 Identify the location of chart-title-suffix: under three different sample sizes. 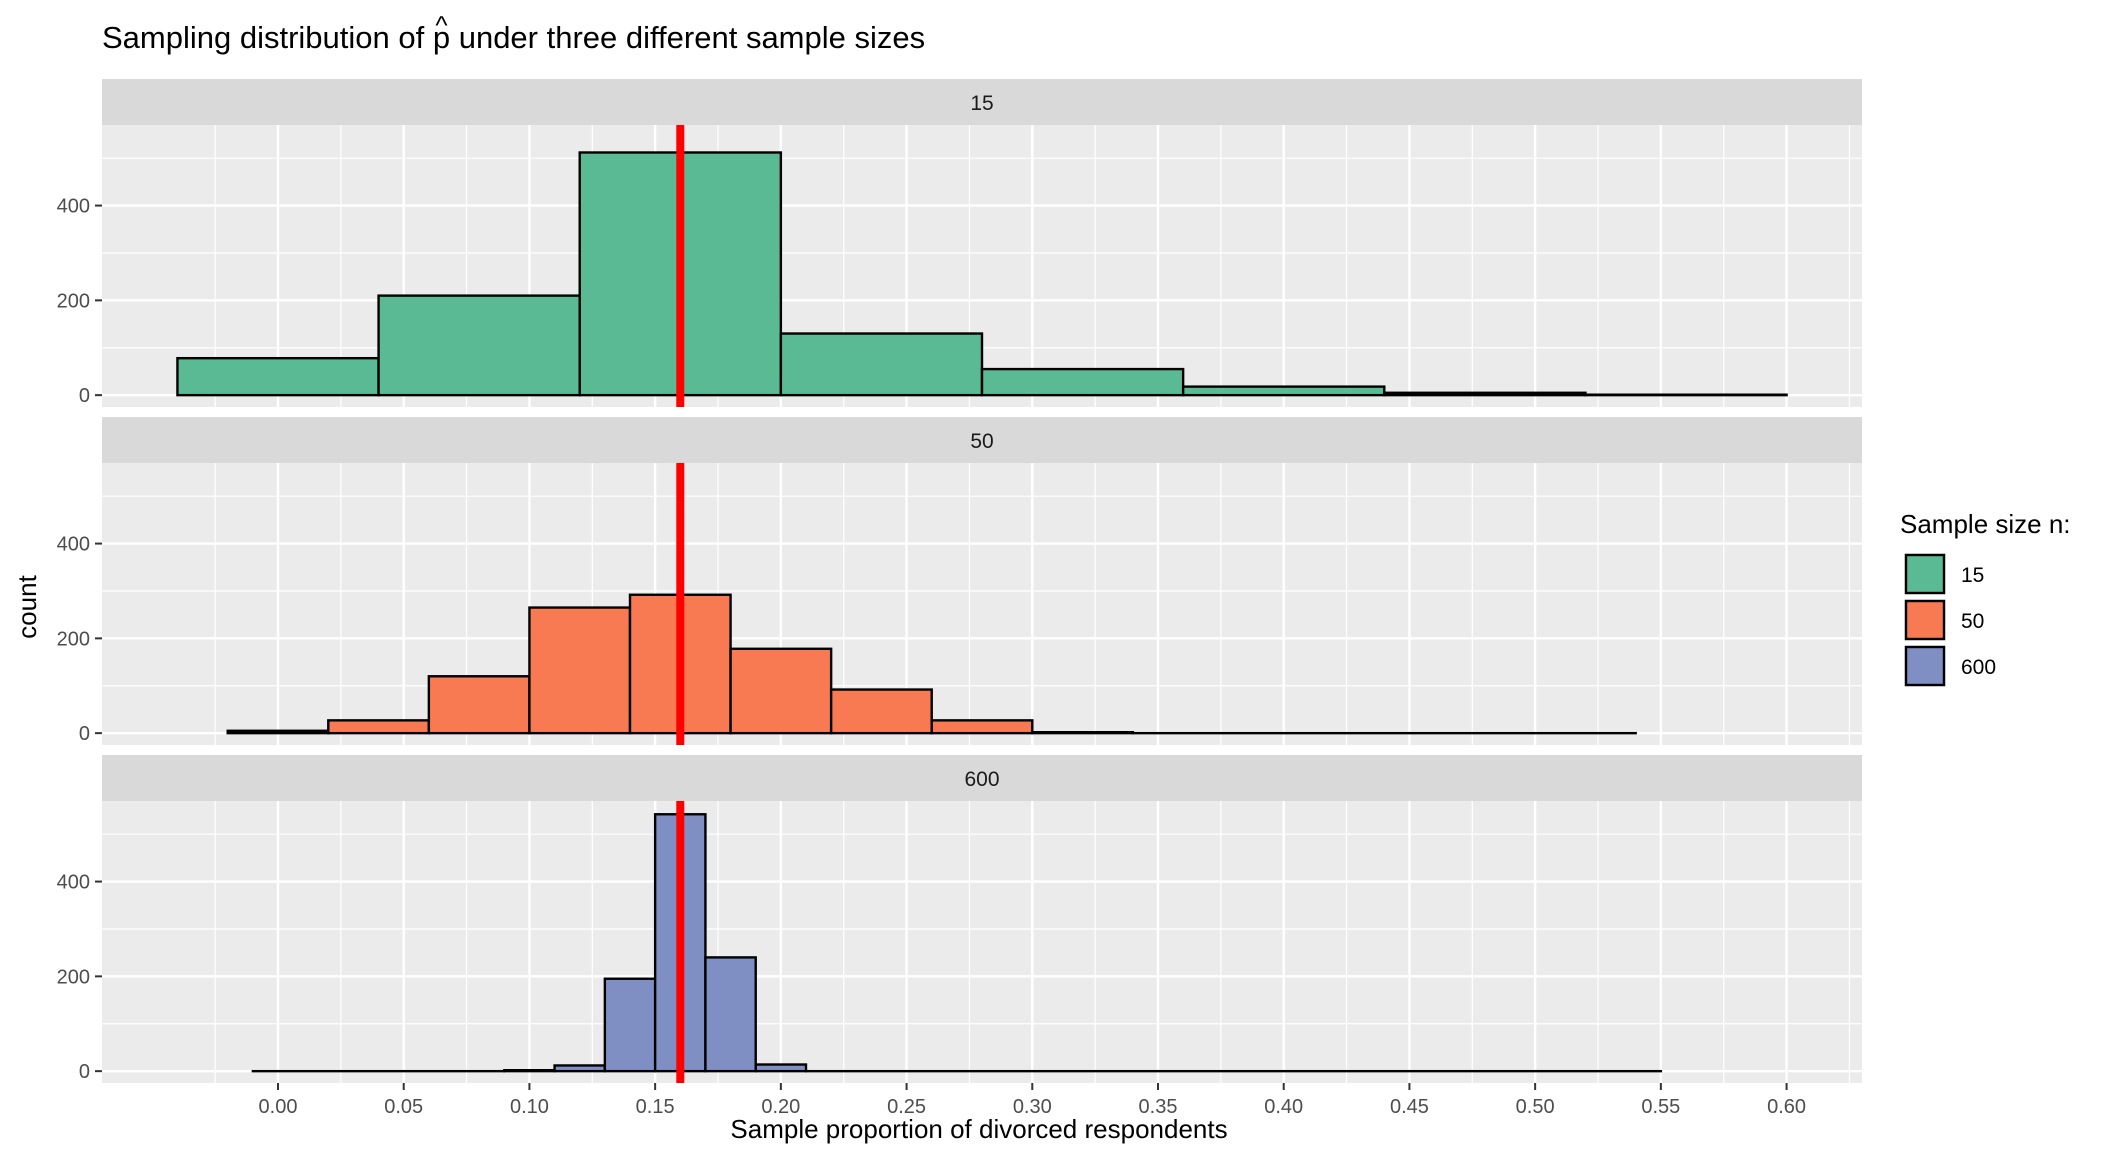
(687, 37).